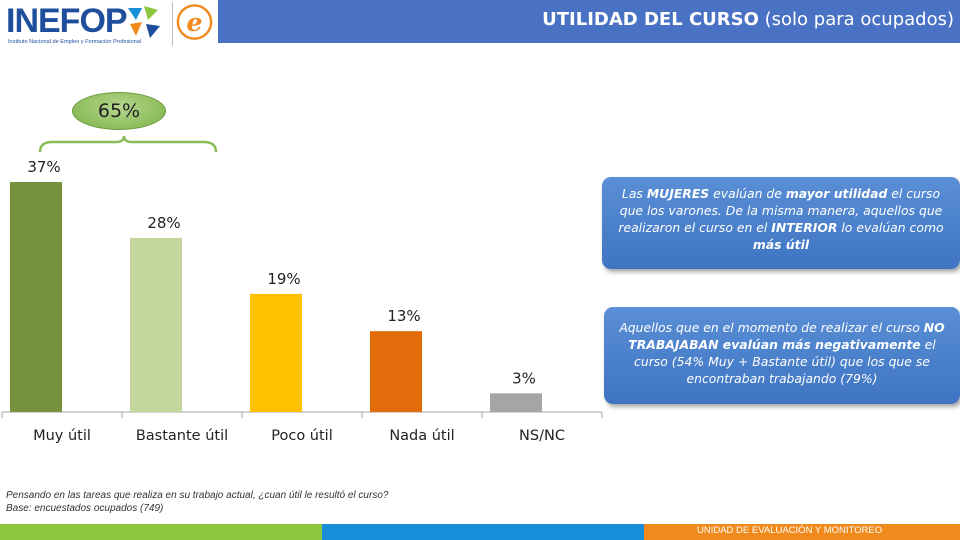 This screenshot has height=540, width=960. What do you see at coordinates (163, 223) in the screenshot?
I see `bar-value-label: 28%` at bounding box center [163, 223].